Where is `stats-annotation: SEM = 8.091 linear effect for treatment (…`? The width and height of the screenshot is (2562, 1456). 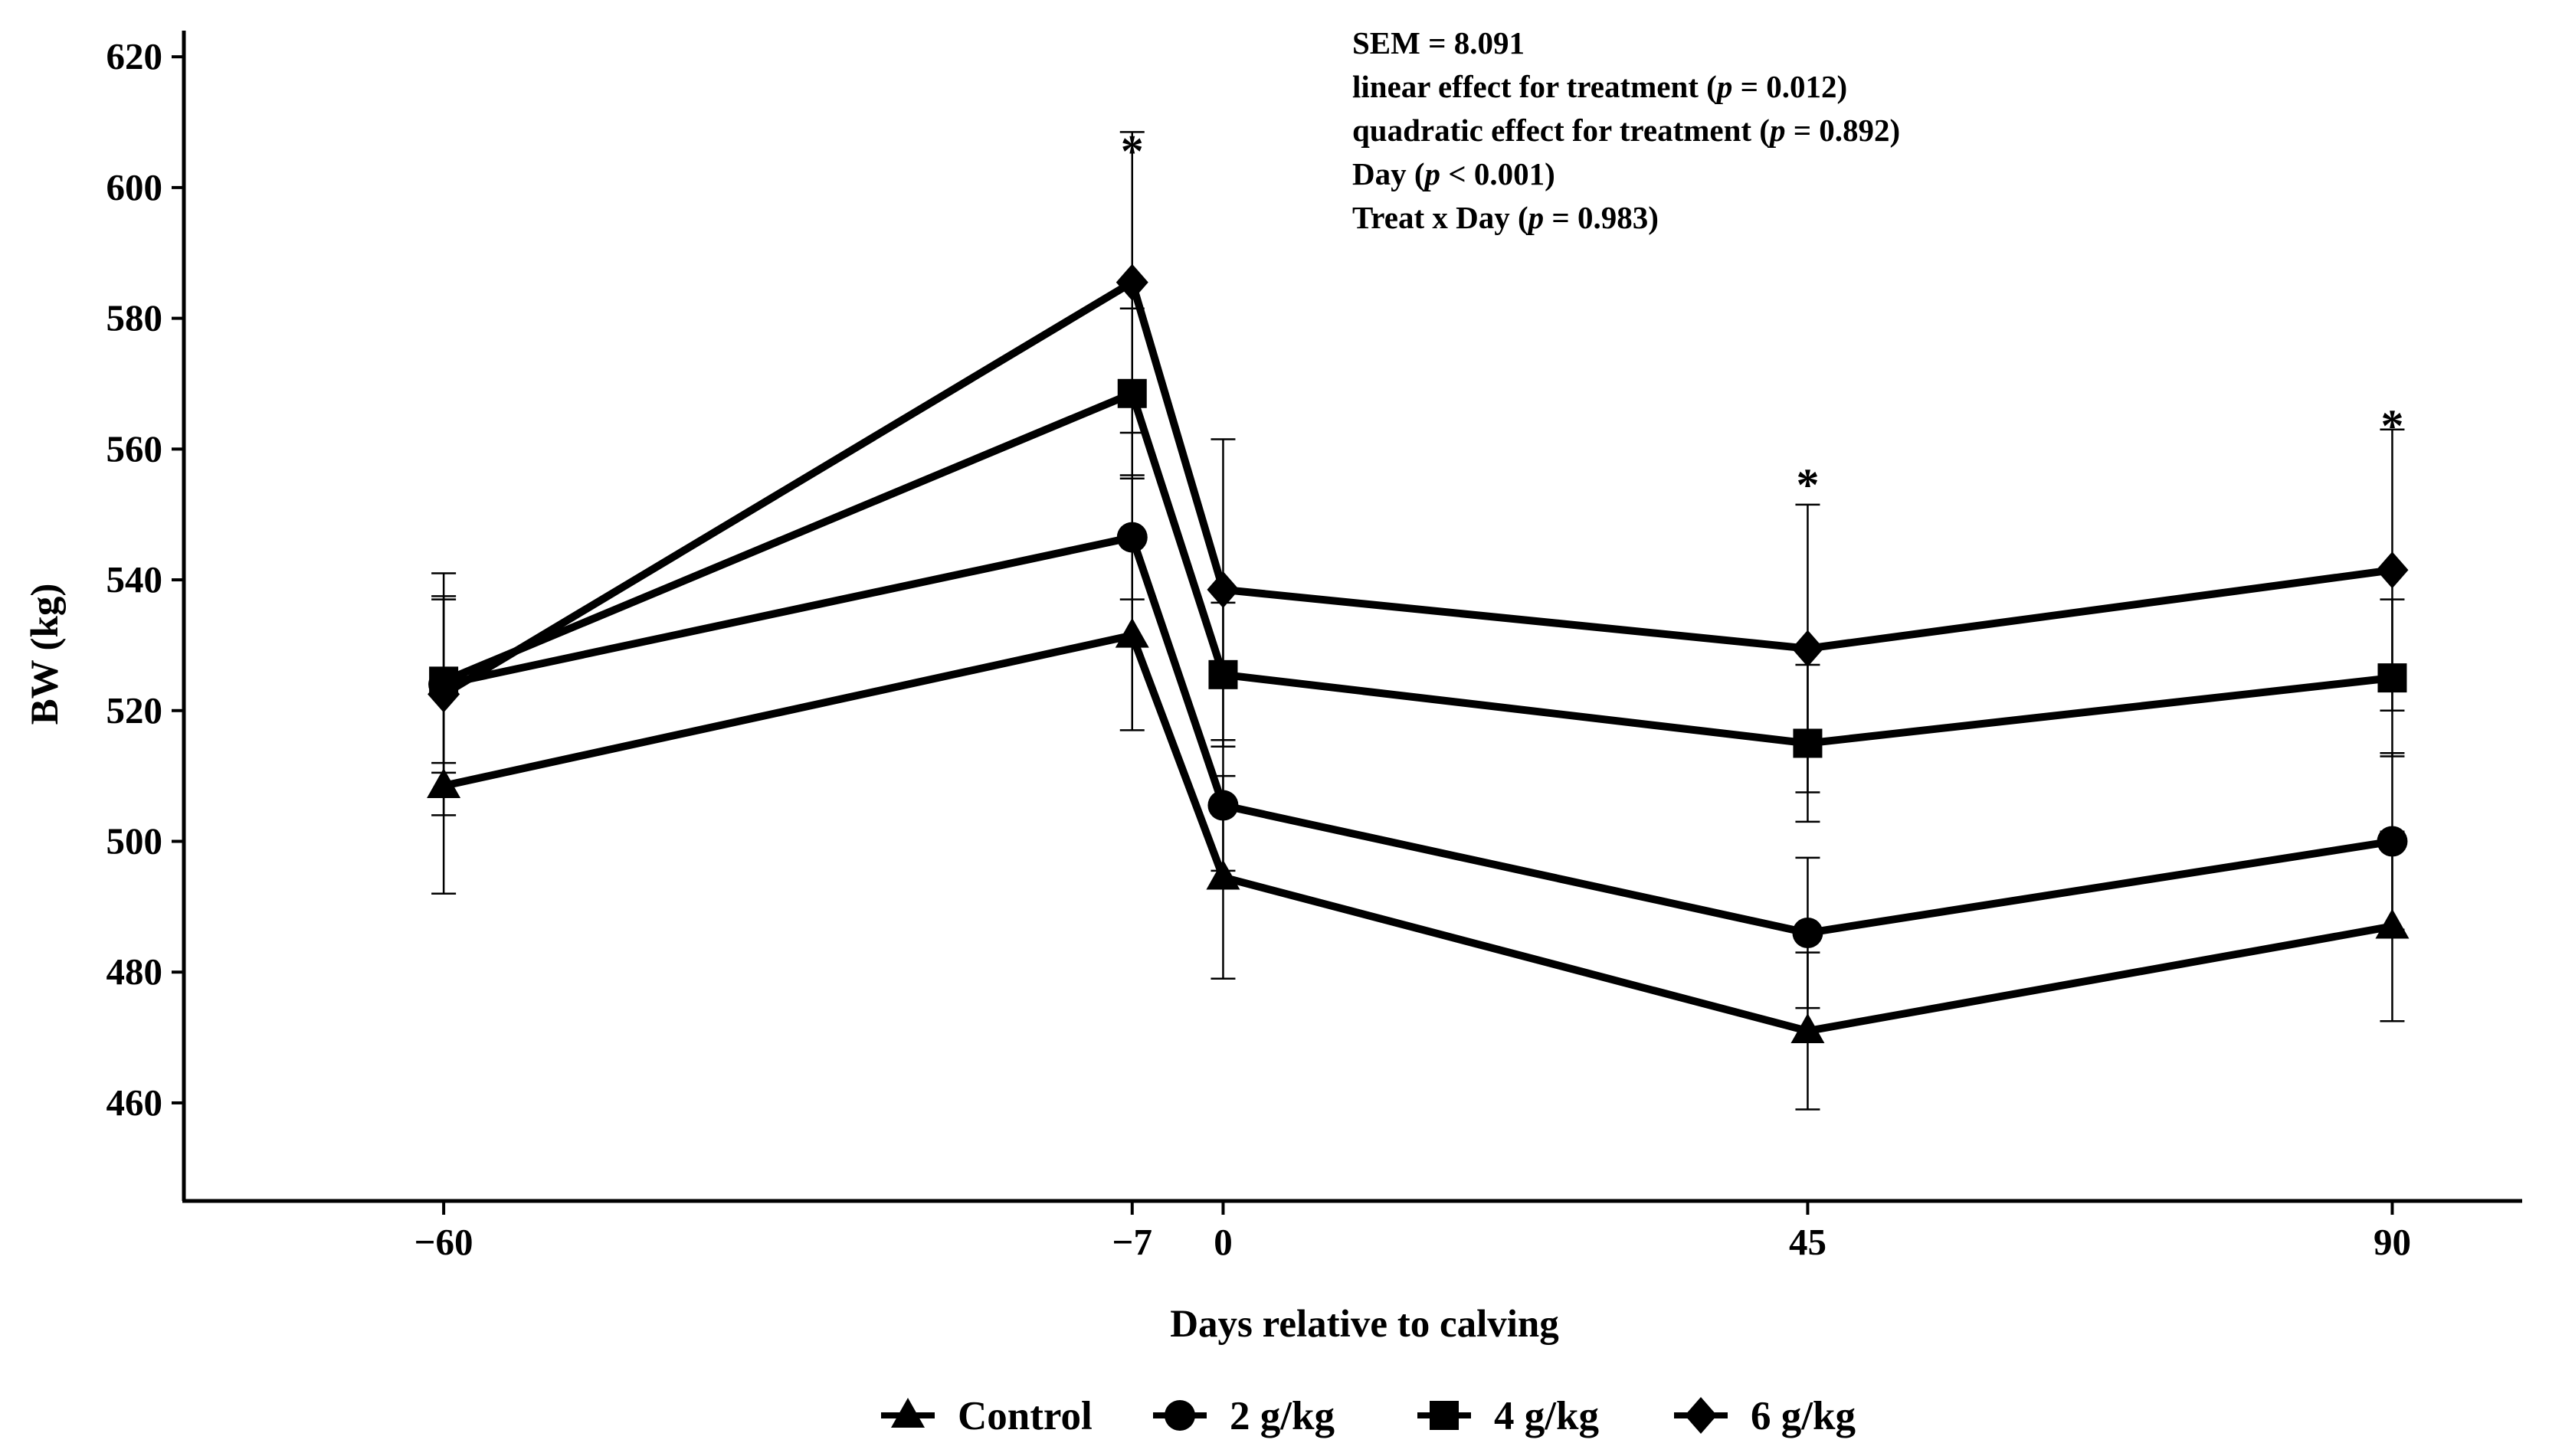 stats-annotation: SEM = 8.091 linear effect for treatment (… is located at coordinates (1626, 130).